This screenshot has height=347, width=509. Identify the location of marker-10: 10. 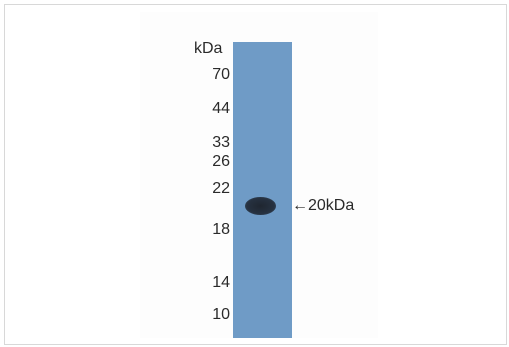
(221, 314).